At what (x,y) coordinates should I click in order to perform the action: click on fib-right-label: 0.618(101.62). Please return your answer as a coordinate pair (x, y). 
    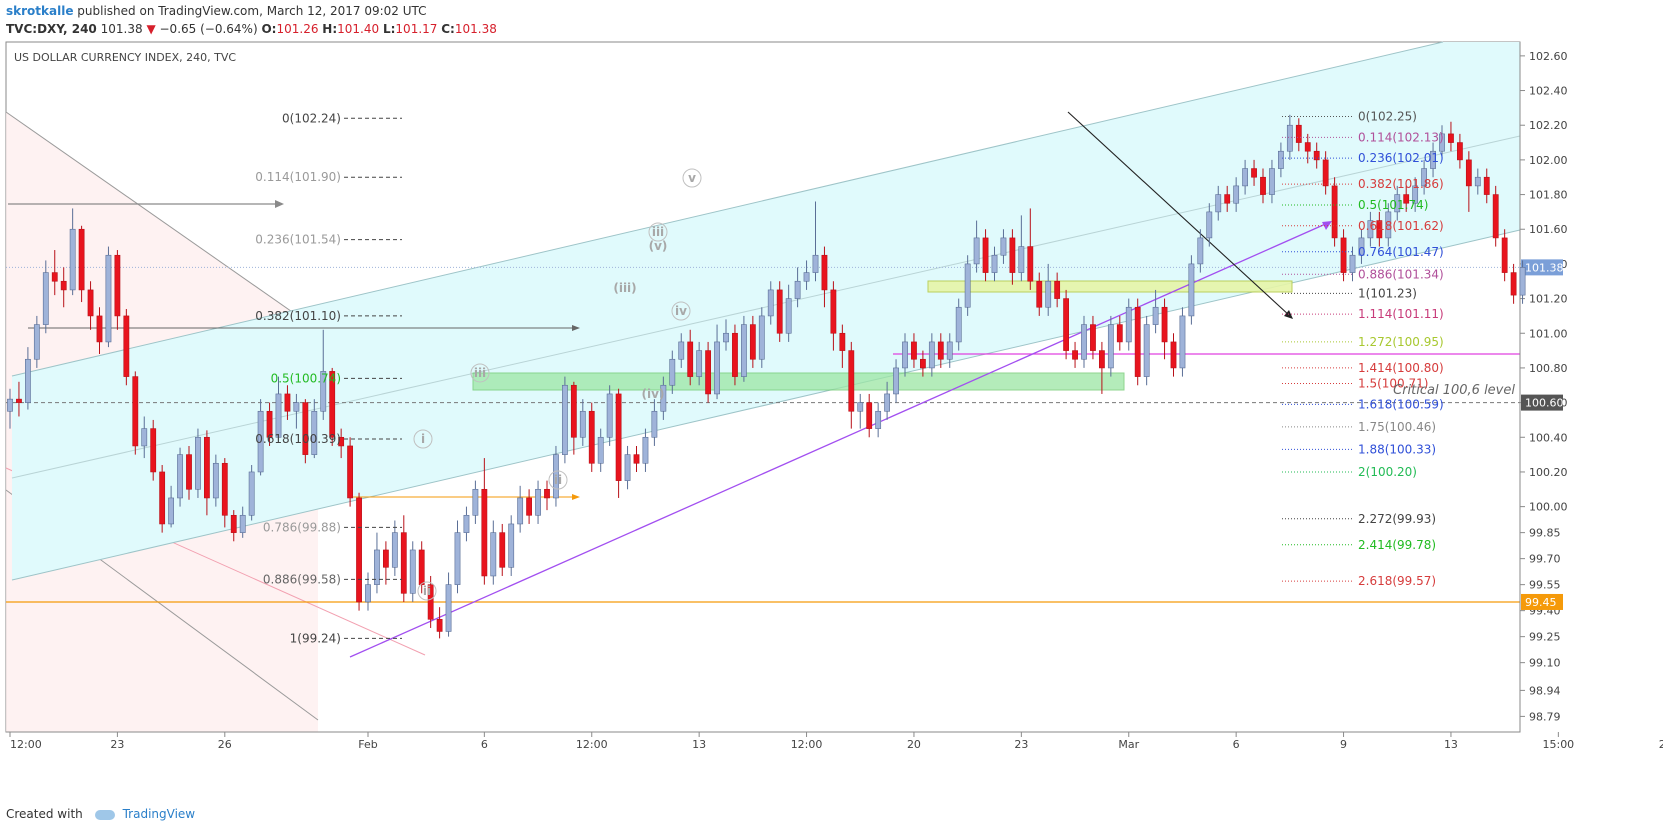
    Looking at the image, I should click on (1401, 226).